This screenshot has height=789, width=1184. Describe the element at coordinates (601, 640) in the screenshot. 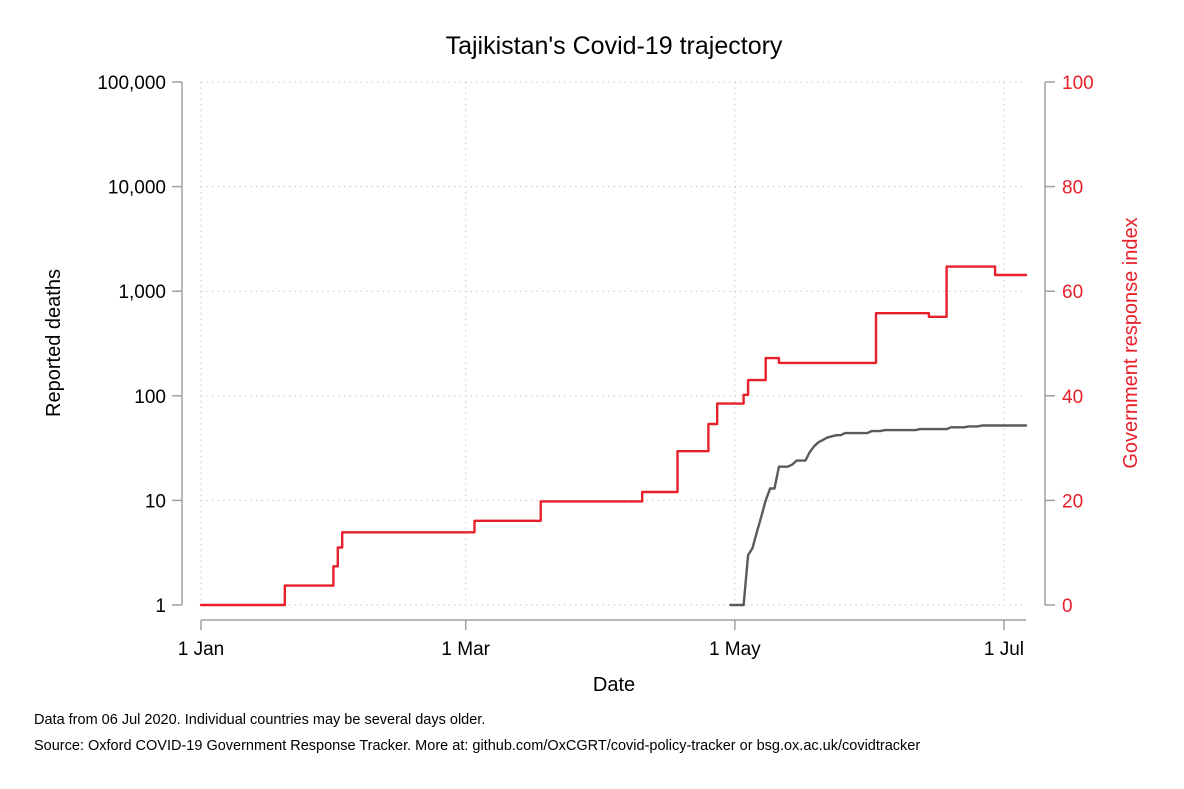

I see `x-axis-ticks: 1 Jan 1 Mar 1 May 1 Jul` at that location.